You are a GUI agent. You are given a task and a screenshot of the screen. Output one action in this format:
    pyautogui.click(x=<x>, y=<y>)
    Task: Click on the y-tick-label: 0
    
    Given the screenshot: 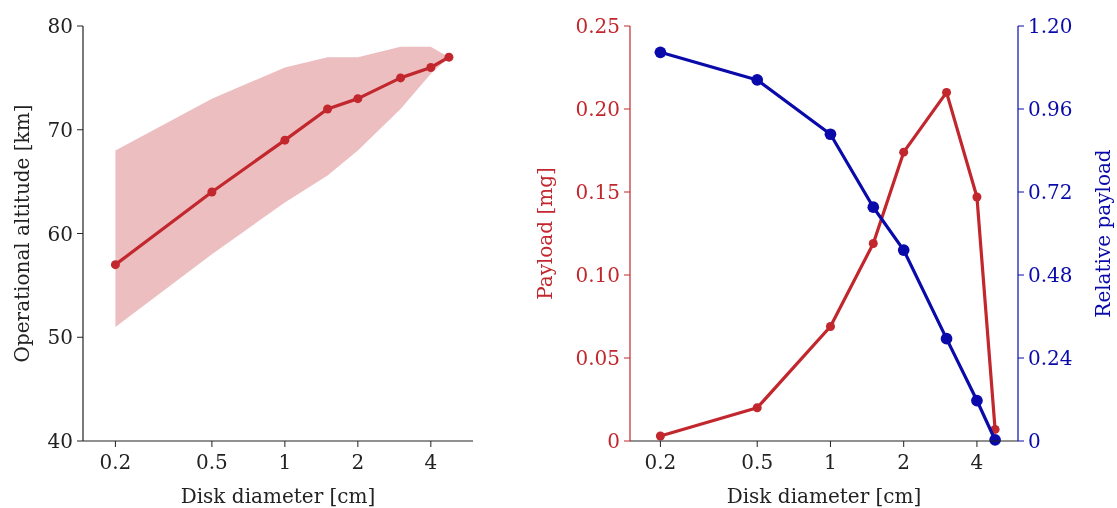 What is the action you would take?
    pyautogui.click(x=613, y=441)
    